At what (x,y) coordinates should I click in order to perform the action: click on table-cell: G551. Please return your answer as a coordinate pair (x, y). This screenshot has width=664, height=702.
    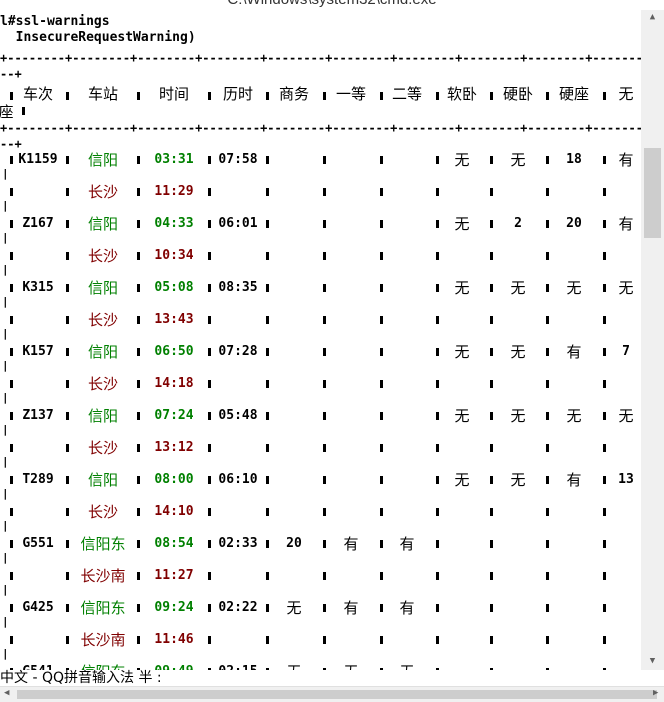
    Looking at the image, I should click on (38, 543).